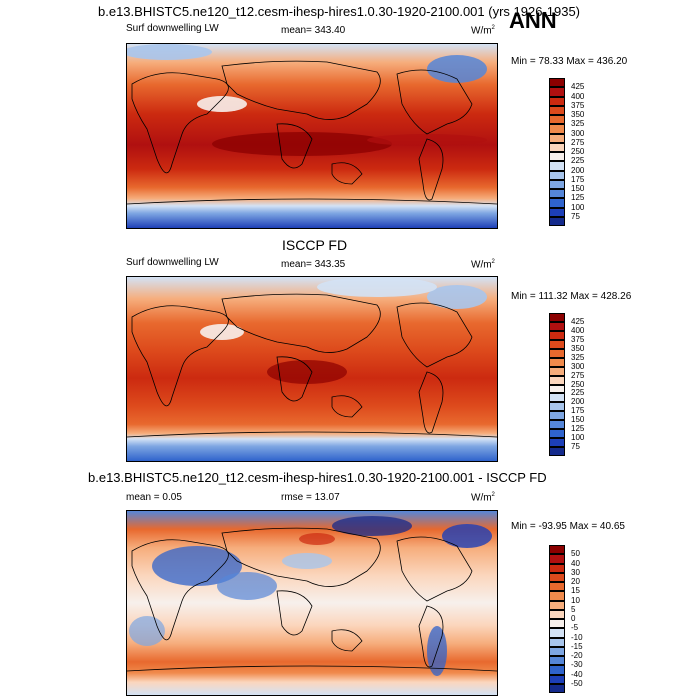 This screenshot has height=700, width=700. Describe the element at coordinates (566, 619) in the screenshot. I see `panel3-colorbar: 50 40 30 20 15 10 5 0 -5 -10 -15 -20 -30 -40 -50` at that location.